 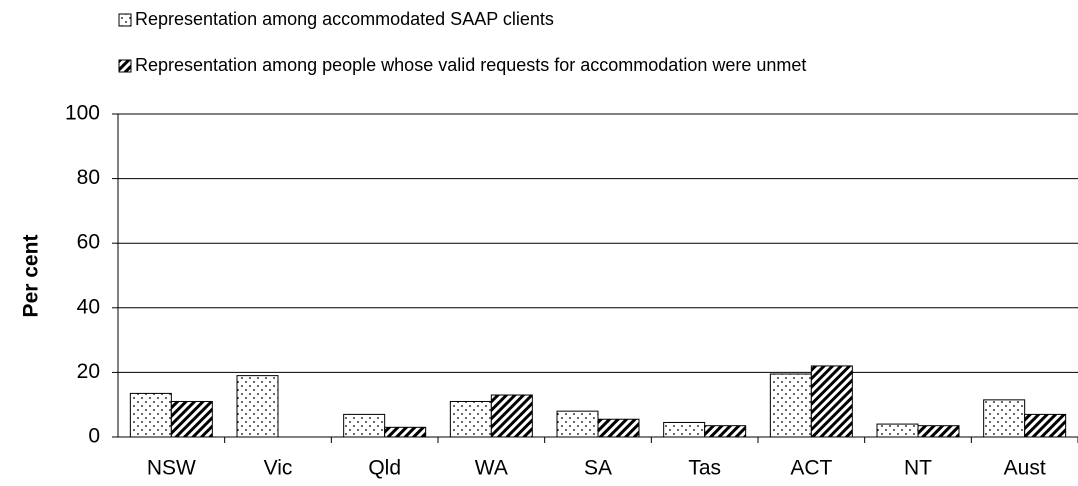 What do you see at coordinates (1025, 468) in the screenshot?
I see `x-tick-label: Aust` at bounding box center [1025, 468].